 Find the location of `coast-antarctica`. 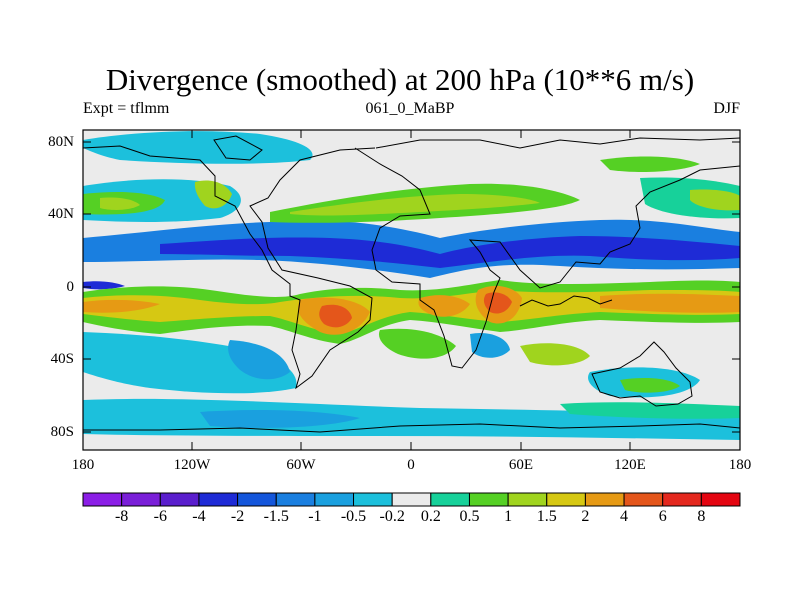

coast-antarctica is located at coordinates (411, 428).